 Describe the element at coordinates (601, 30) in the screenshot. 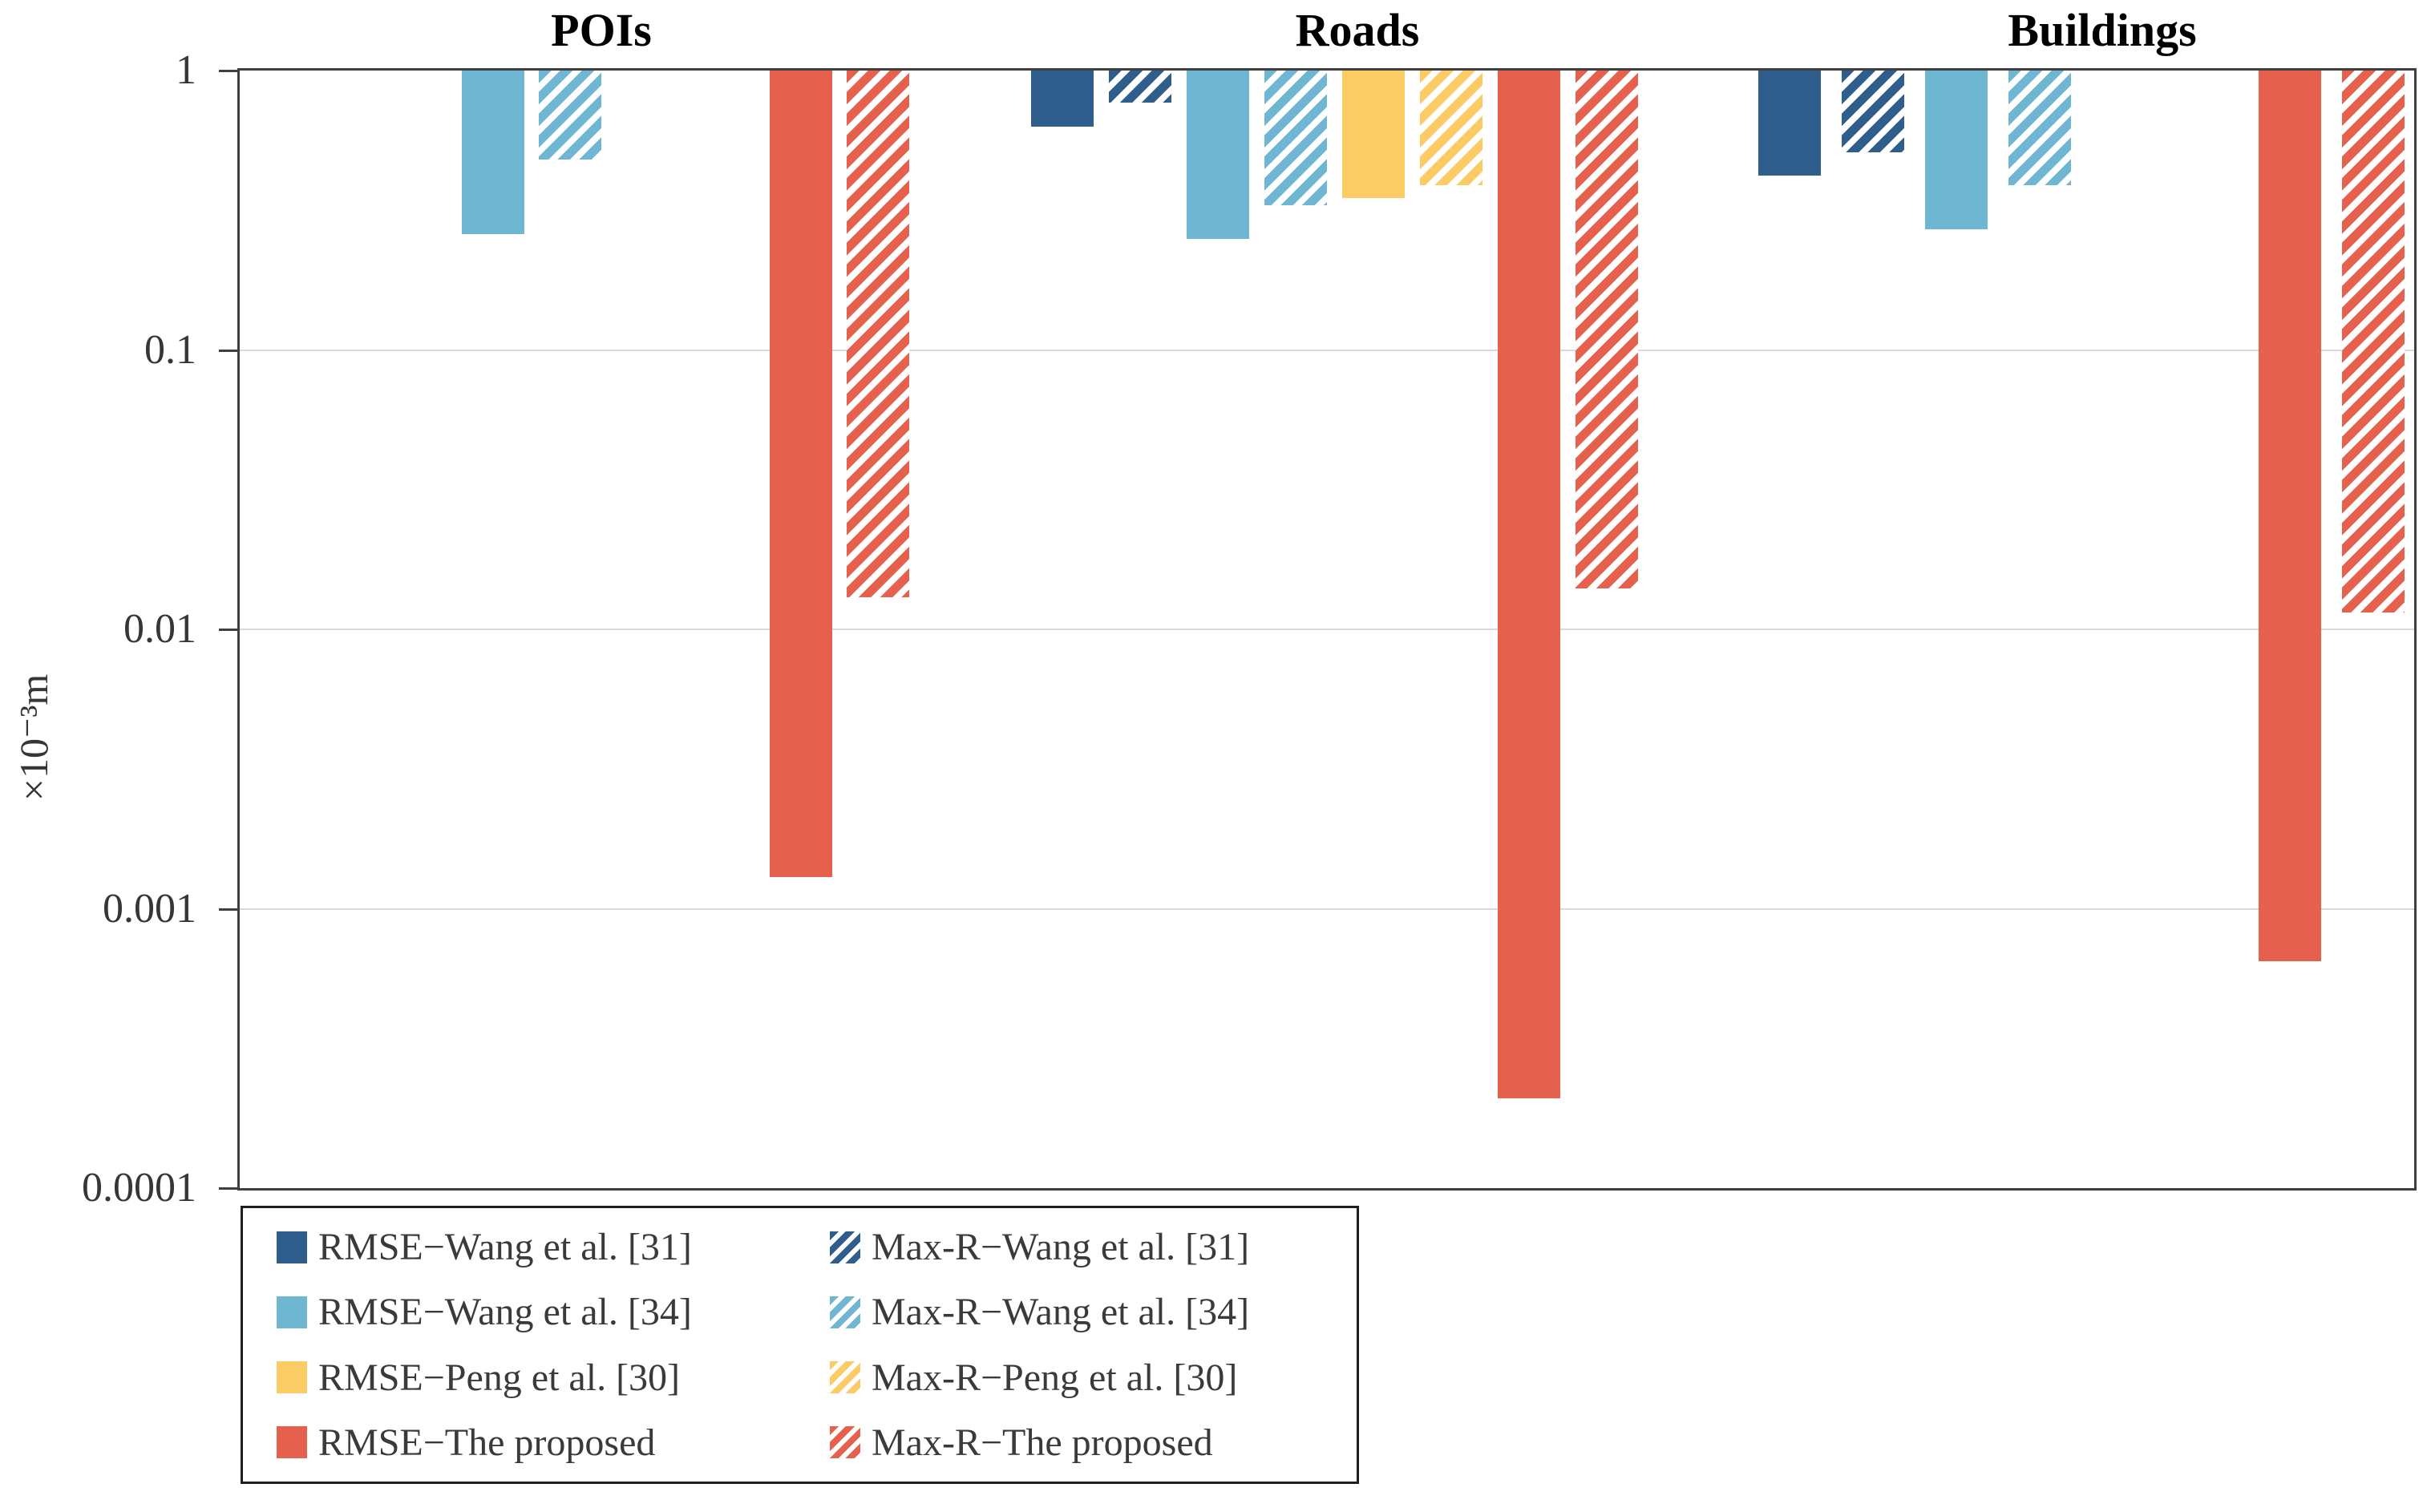

I see `group-title-pois: POIs` at that location.